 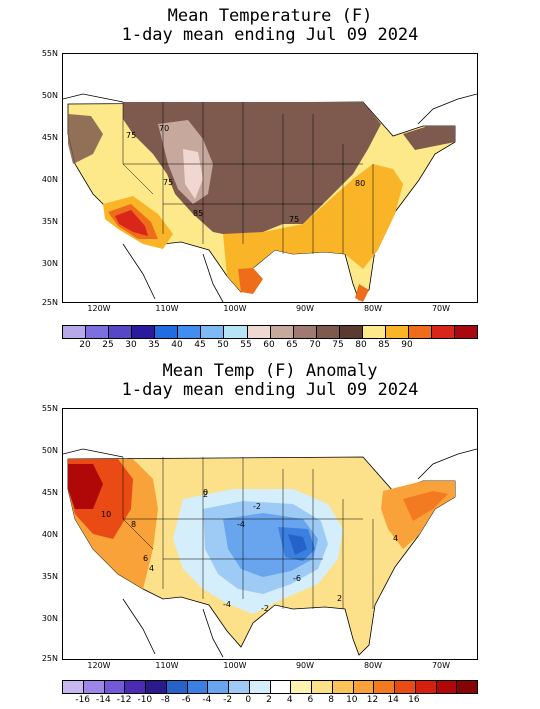 What do you see at coordinates (198, 213) in the screenshot?
I see `contour-label: 85` at bounding box center [198, 213].